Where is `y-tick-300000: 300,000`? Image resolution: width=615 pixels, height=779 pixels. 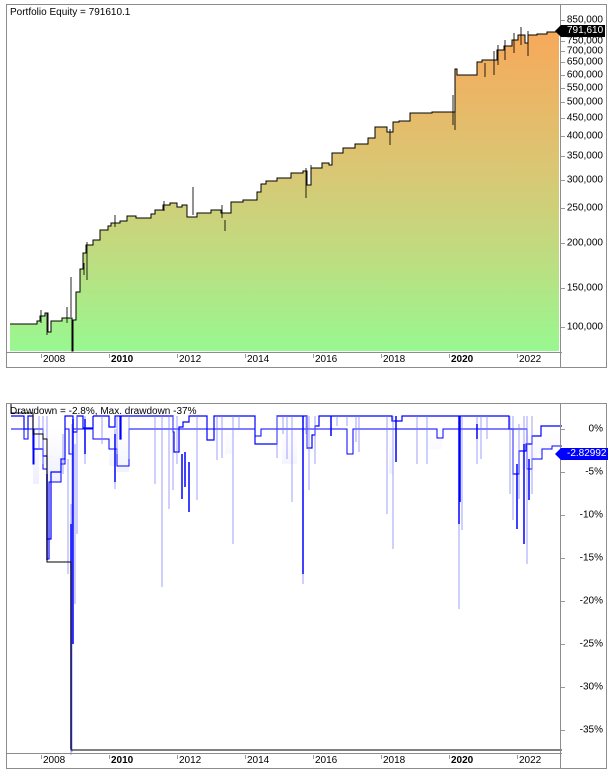
y-tick-300000: 300,000 is located at coordinates (584, 180).